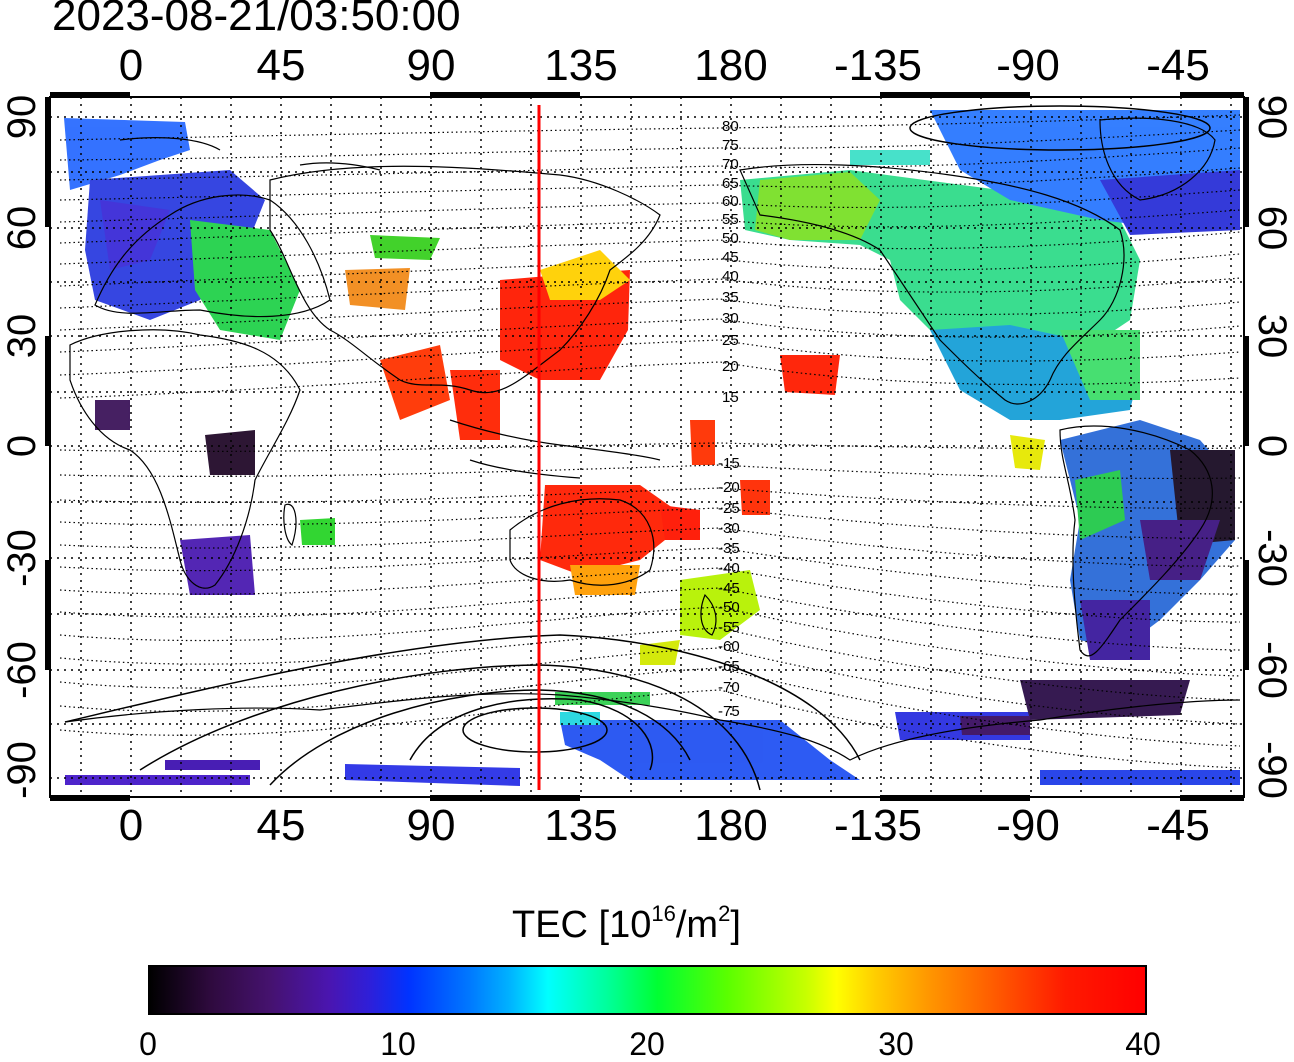  I want to click on contour-label: -45, so click(729, 588).